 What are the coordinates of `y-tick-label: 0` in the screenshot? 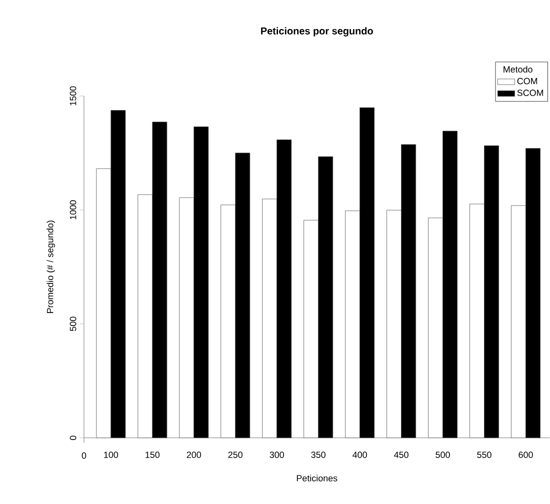 It's located at (73, 438).